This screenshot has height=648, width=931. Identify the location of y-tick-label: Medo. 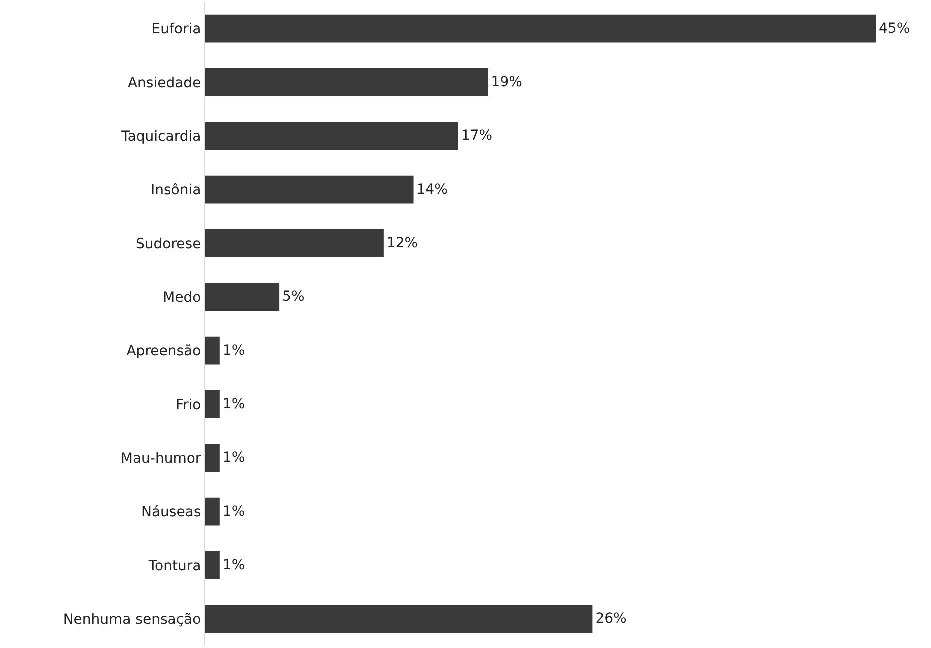
(182, 298).